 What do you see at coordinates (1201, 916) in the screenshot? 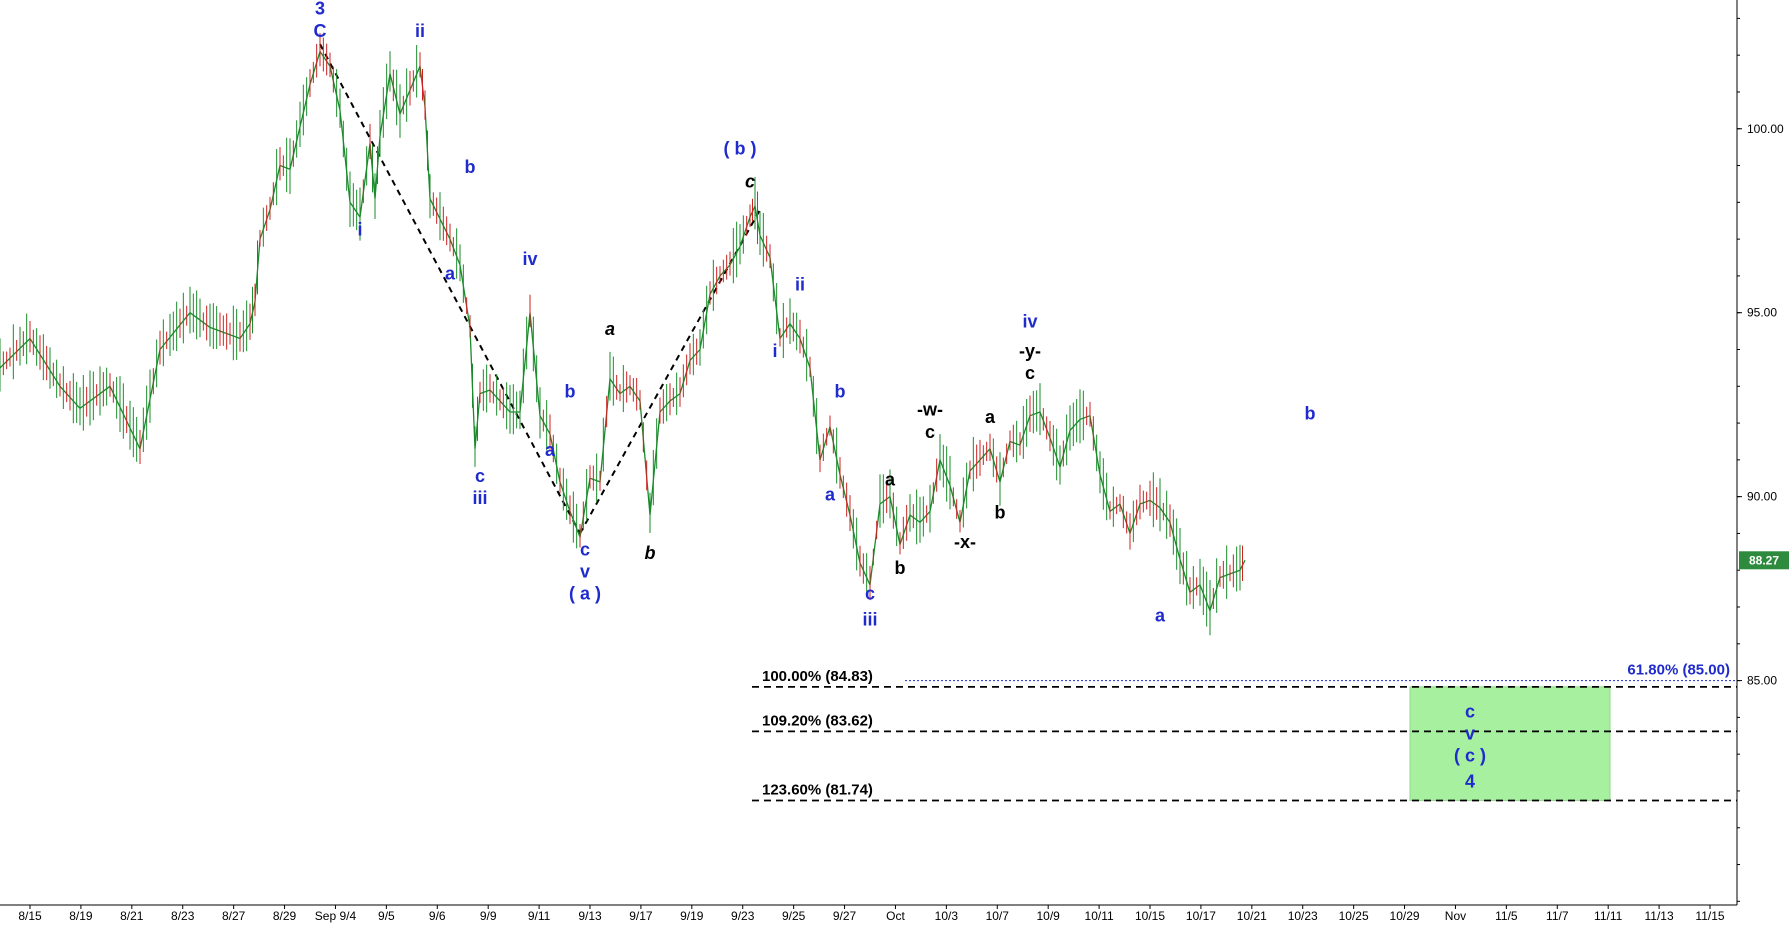
I see `x-tick-label: 10/17` at bounding box center [1201, 916].